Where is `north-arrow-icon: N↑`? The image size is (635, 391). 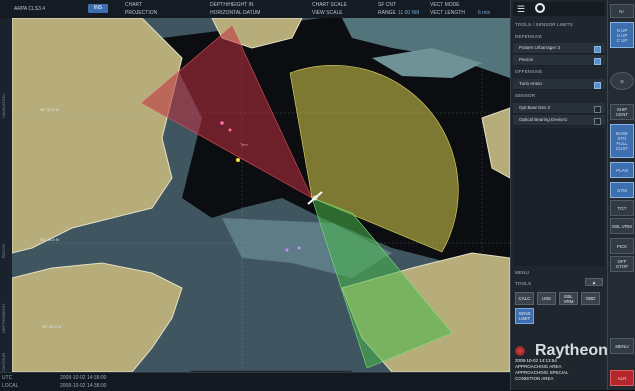
north-arrow-icon: N↑ is located at coordinates (622, 11).